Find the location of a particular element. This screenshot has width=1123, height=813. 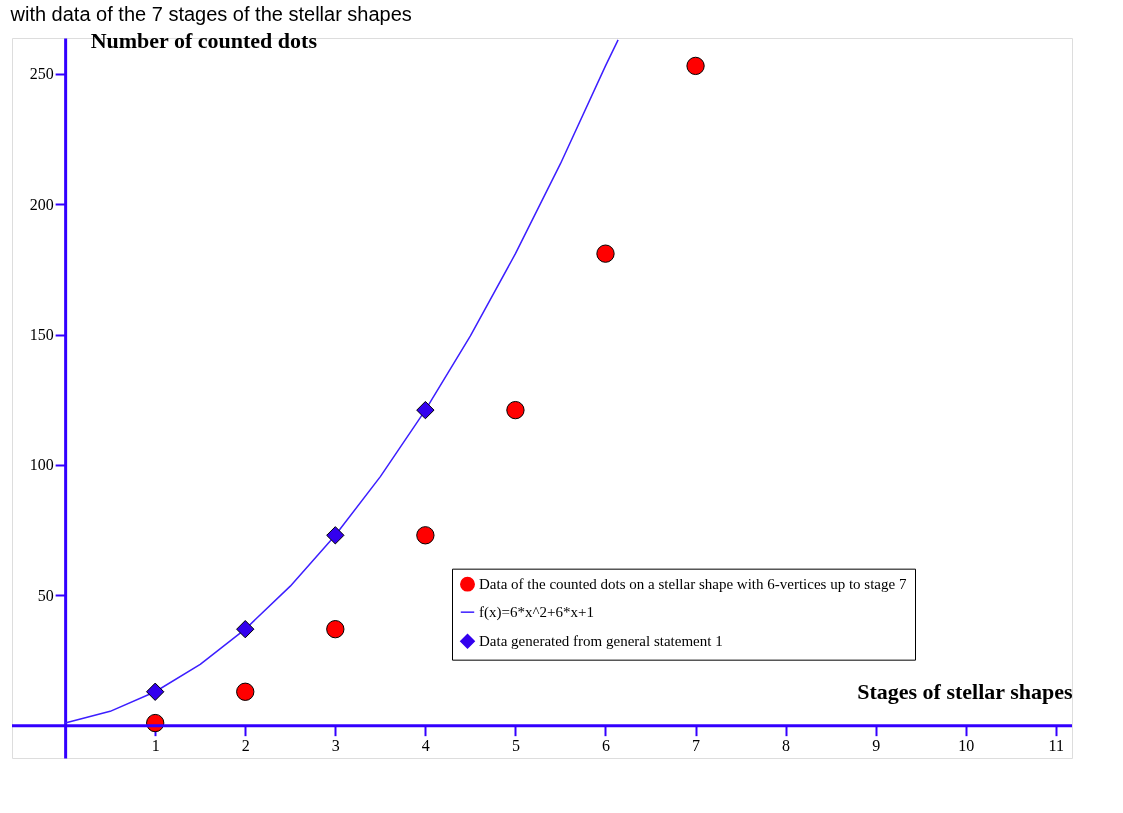

x-tick-label: 3 is located at coordinates (335, 746).